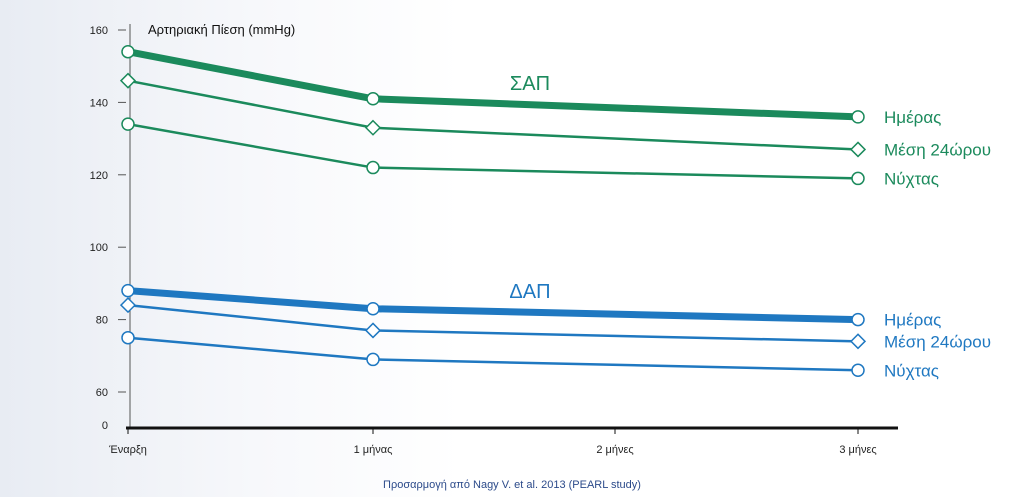  I want to click on y-axis-label: Αρτηριακή Πίεση (mmHg), so click(221, 29).